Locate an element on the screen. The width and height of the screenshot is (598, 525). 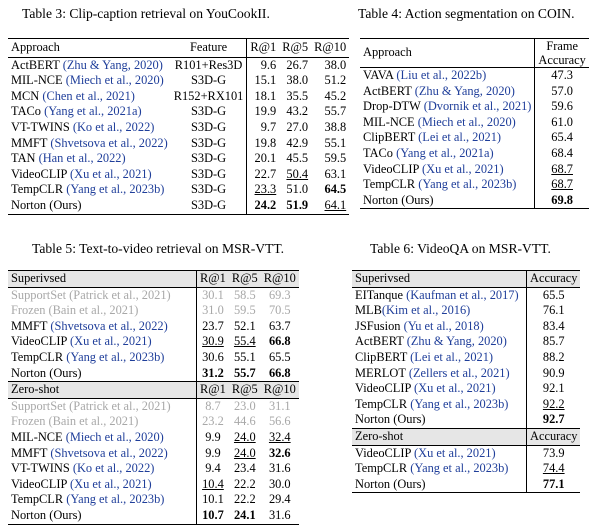
section-header-row: Superivsed R@1 R@5 R@10 is located at coordinates (153, 279).